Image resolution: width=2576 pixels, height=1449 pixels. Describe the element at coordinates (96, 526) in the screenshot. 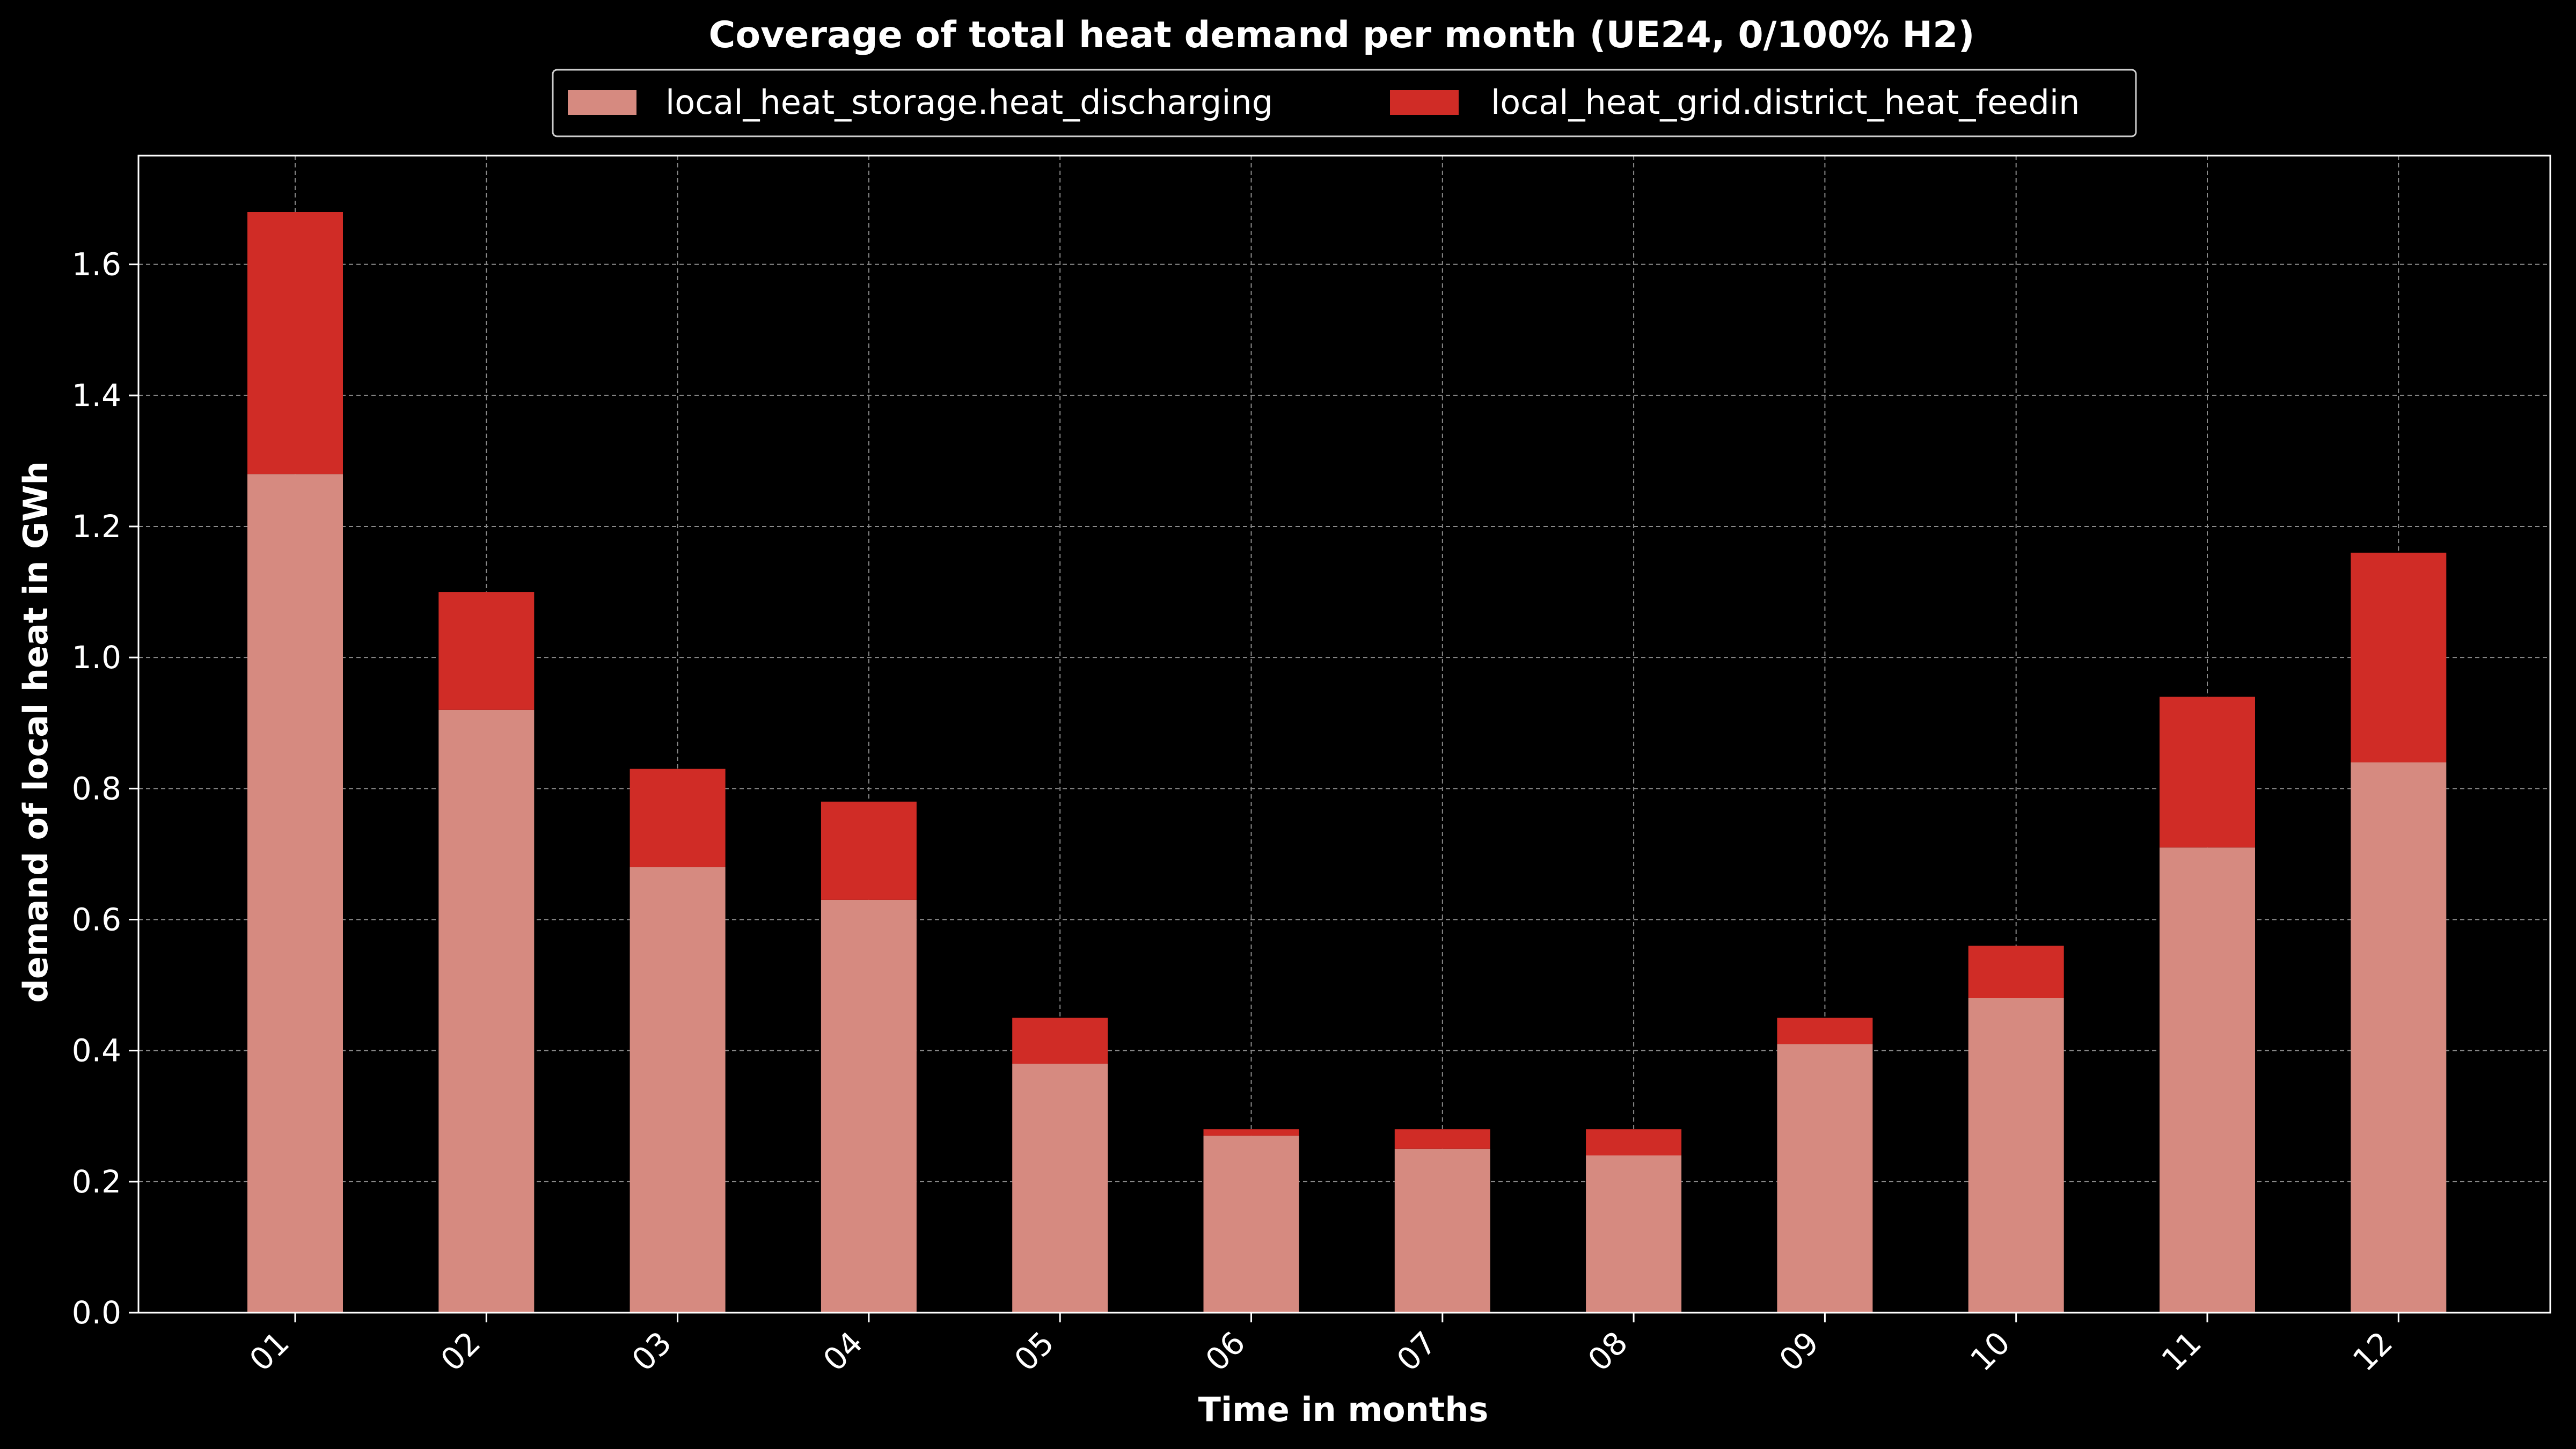

I see `y-tick-label: 1.2` at that location.